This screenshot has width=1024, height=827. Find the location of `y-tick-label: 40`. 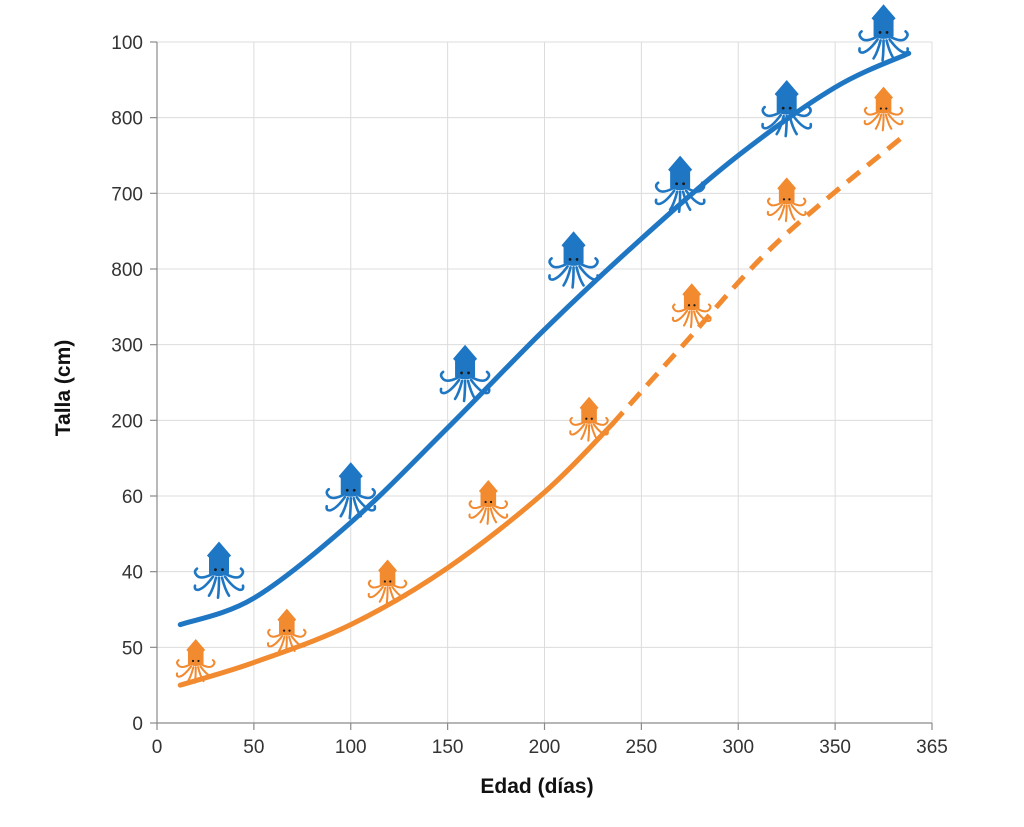

y-tick-label: 40 is located at coordinates (132, 573).